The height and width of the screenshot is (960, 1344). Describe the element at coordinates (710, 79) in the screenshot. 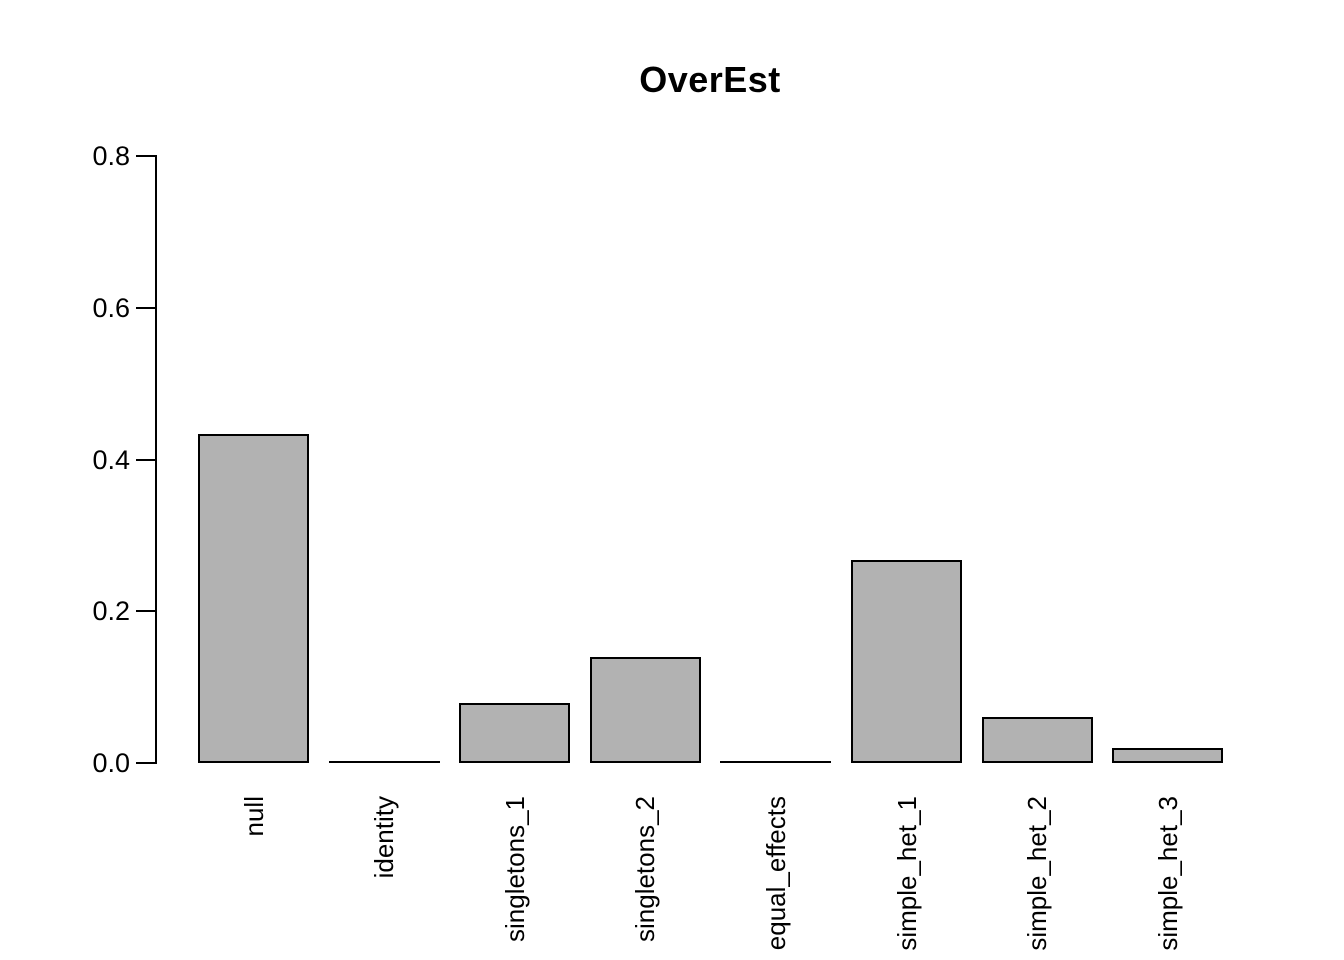

I see `chart-title: OverEst` at that location.